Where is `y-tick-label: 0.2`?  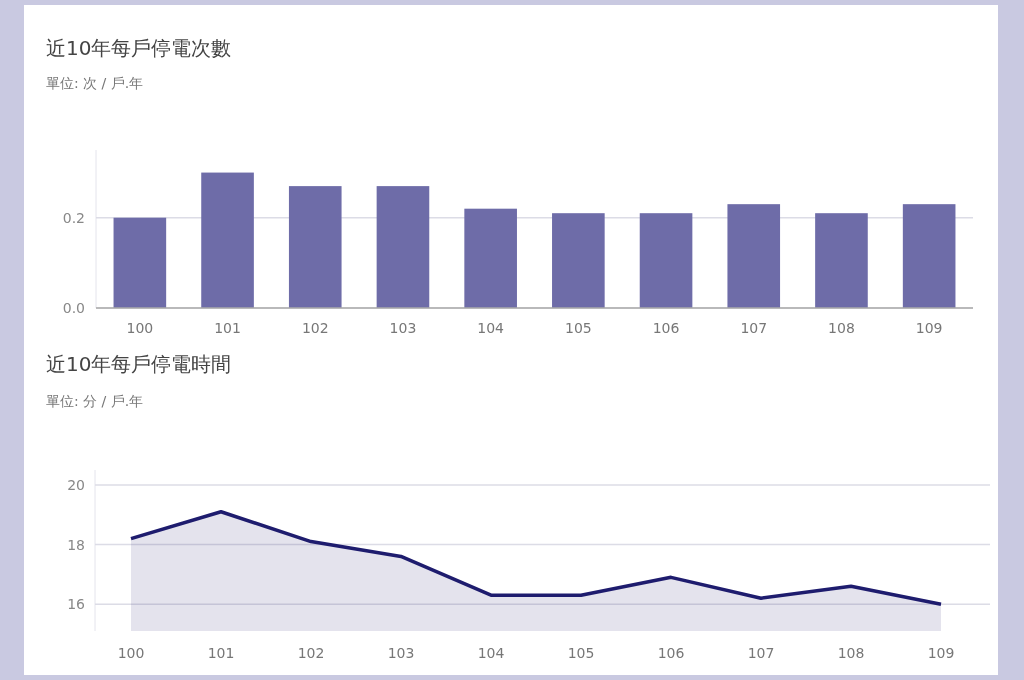 y-tick-label: 0.2 is located at coordinates (73, 217).